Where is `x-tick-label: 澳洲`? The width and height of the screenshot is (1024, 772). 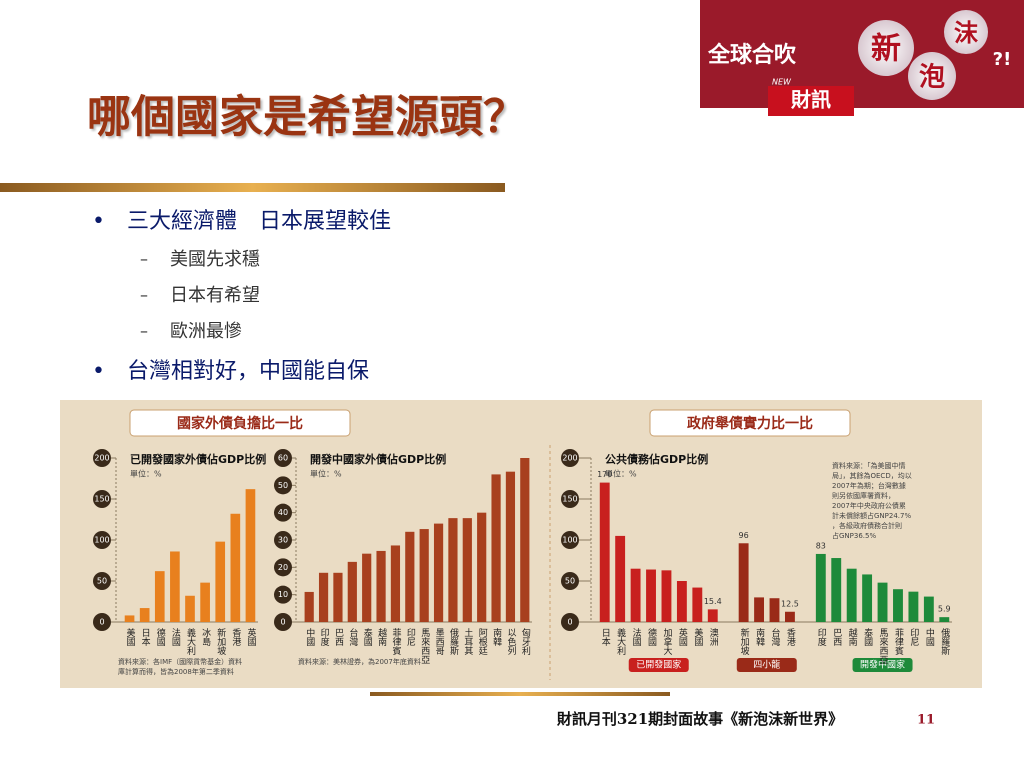 x-tick-label: 澳洲 is located at coordinates (713, 636).